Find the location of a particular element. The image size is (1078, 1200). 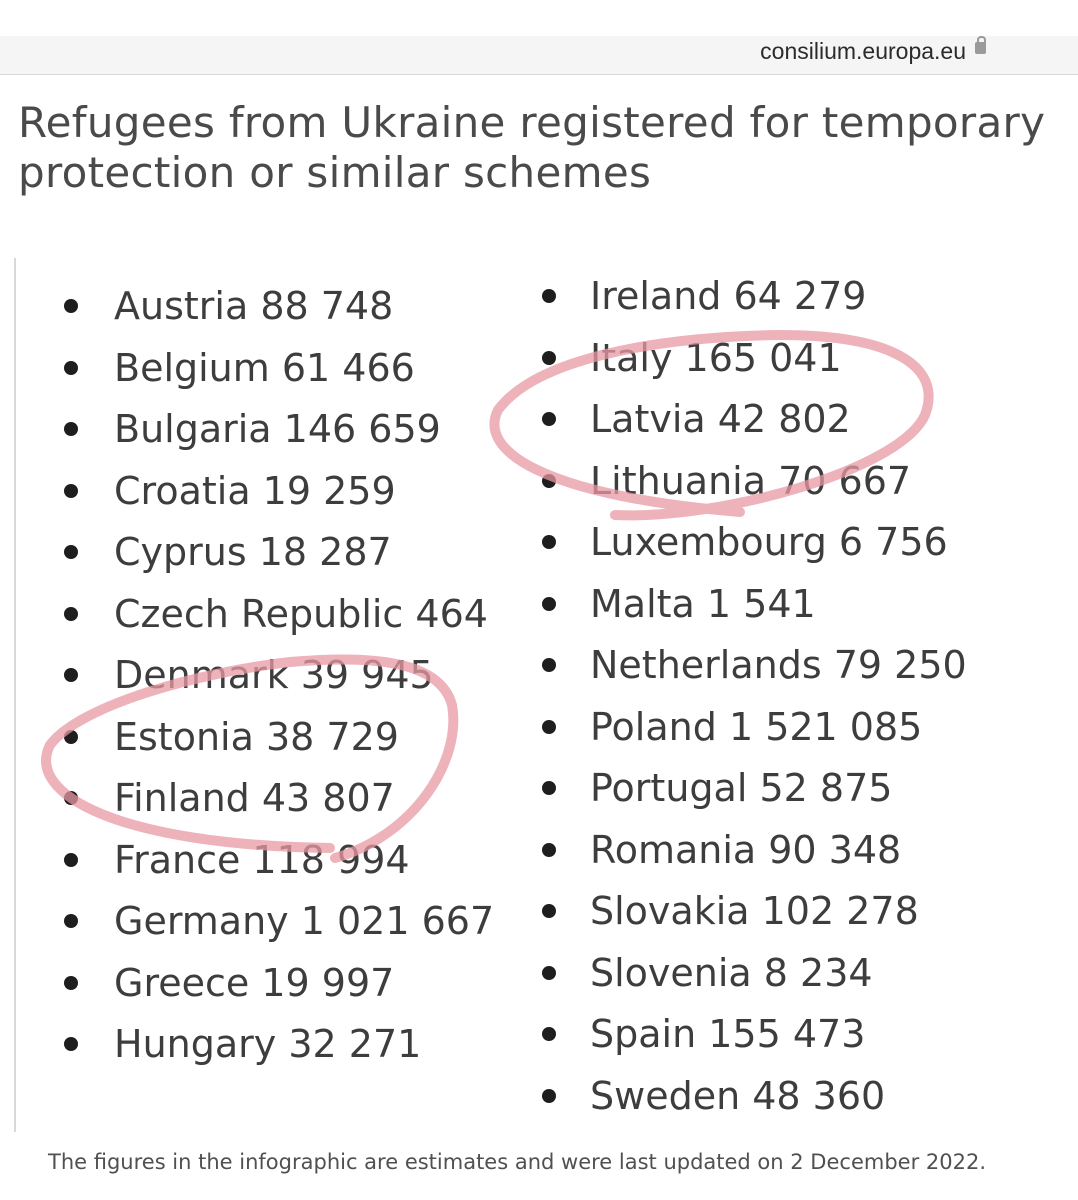

country-item-croatia: Croatia 19 259 is located at coordinates (297, 500).